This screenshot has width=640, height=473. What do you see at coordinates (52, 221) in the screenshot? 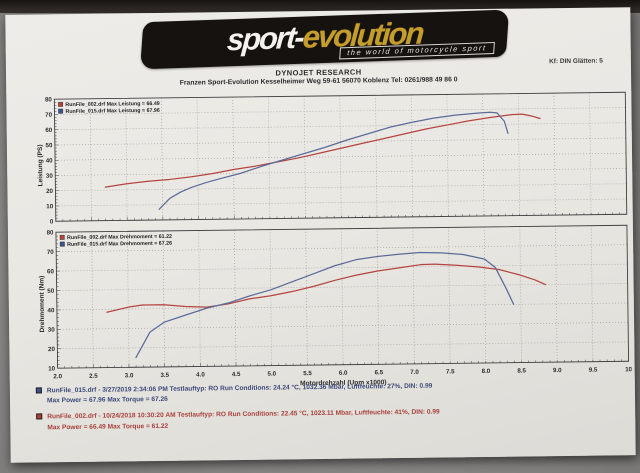
I see `svg-text: 0` at bounding box center [52, 221].